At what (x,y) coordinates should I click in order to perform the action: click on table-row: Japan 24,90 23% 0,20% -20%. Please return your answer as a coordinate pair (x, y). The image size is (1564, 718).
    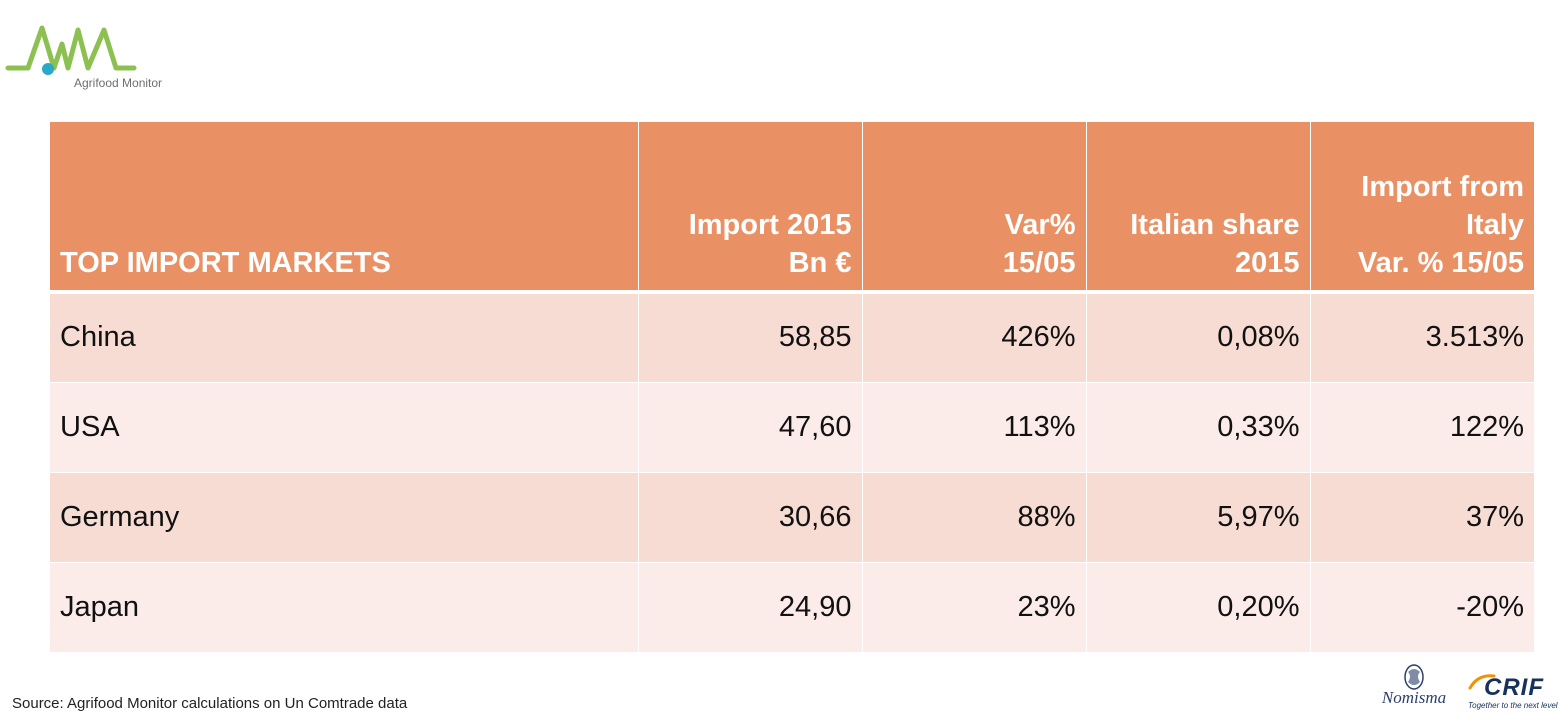
    Looking at the image, I should click on (792, 607).